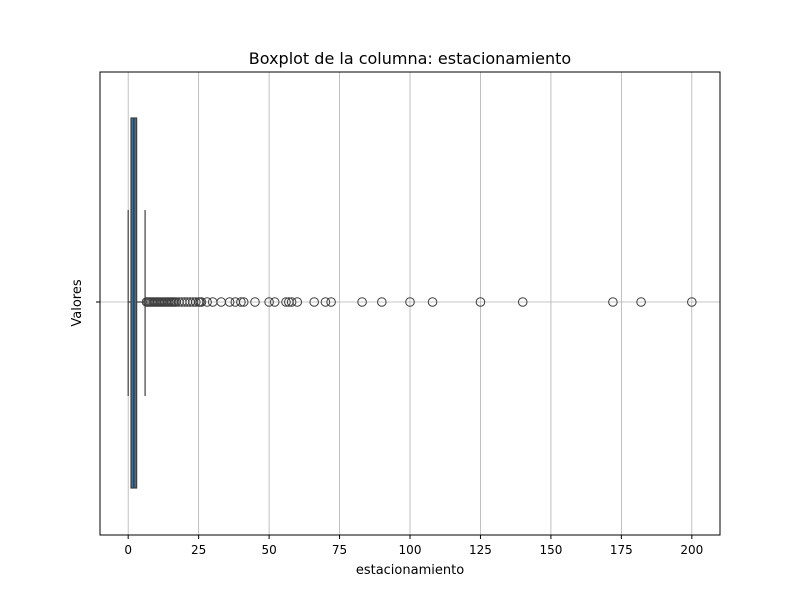 The height and width of the screenshot is (600, 800). What do you see at coordinates (480, 550) in the screenshot?
I see `x-tick-label: 125` at bounding box center [480, 550].